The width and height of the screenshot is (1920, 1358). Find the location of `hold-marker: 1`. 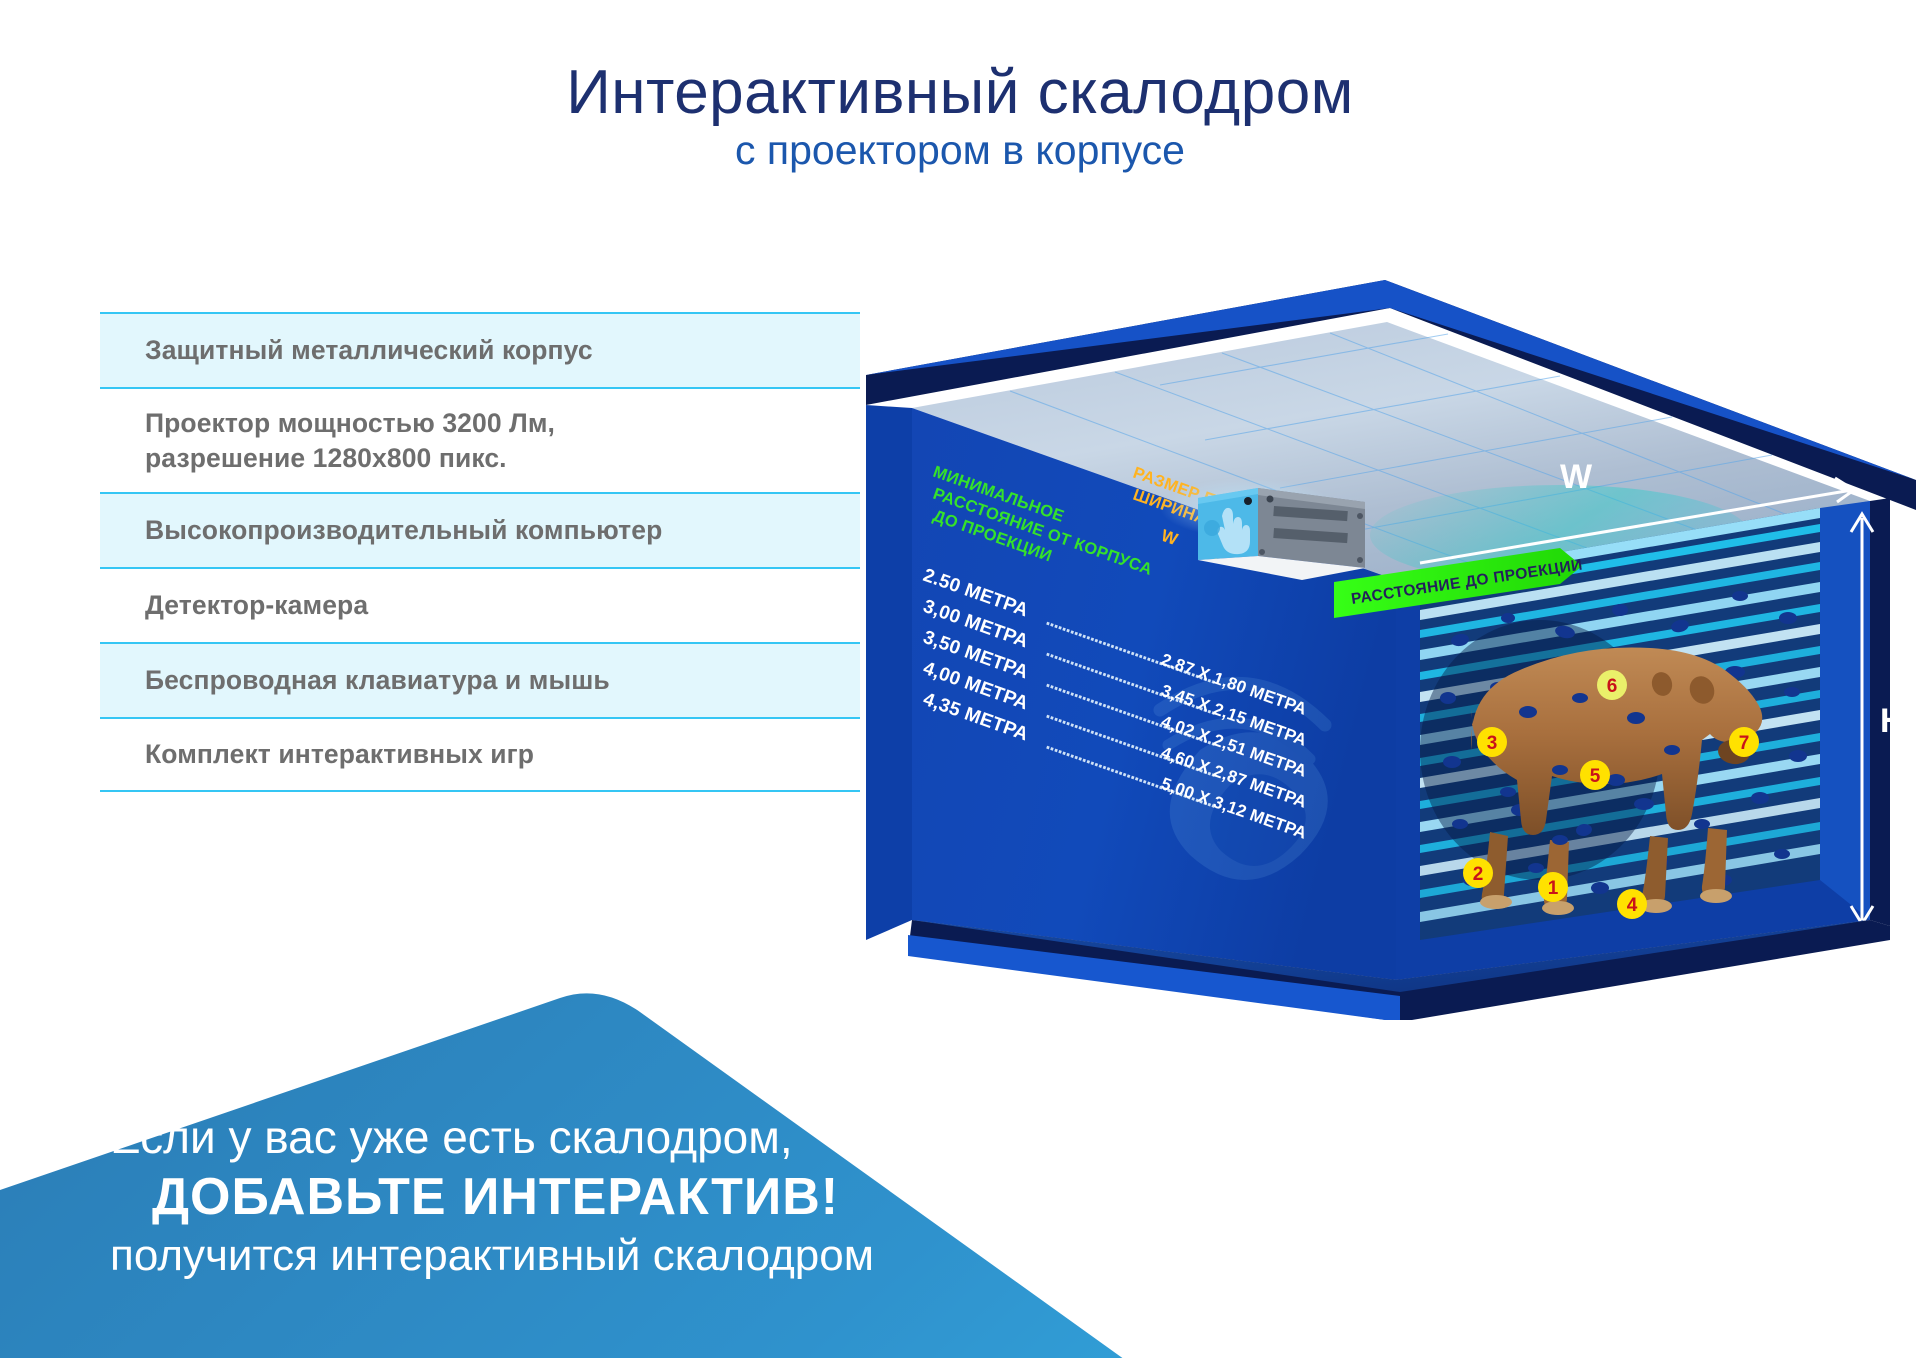

hold-marker: 1 is located at coordinates (1553, 887).